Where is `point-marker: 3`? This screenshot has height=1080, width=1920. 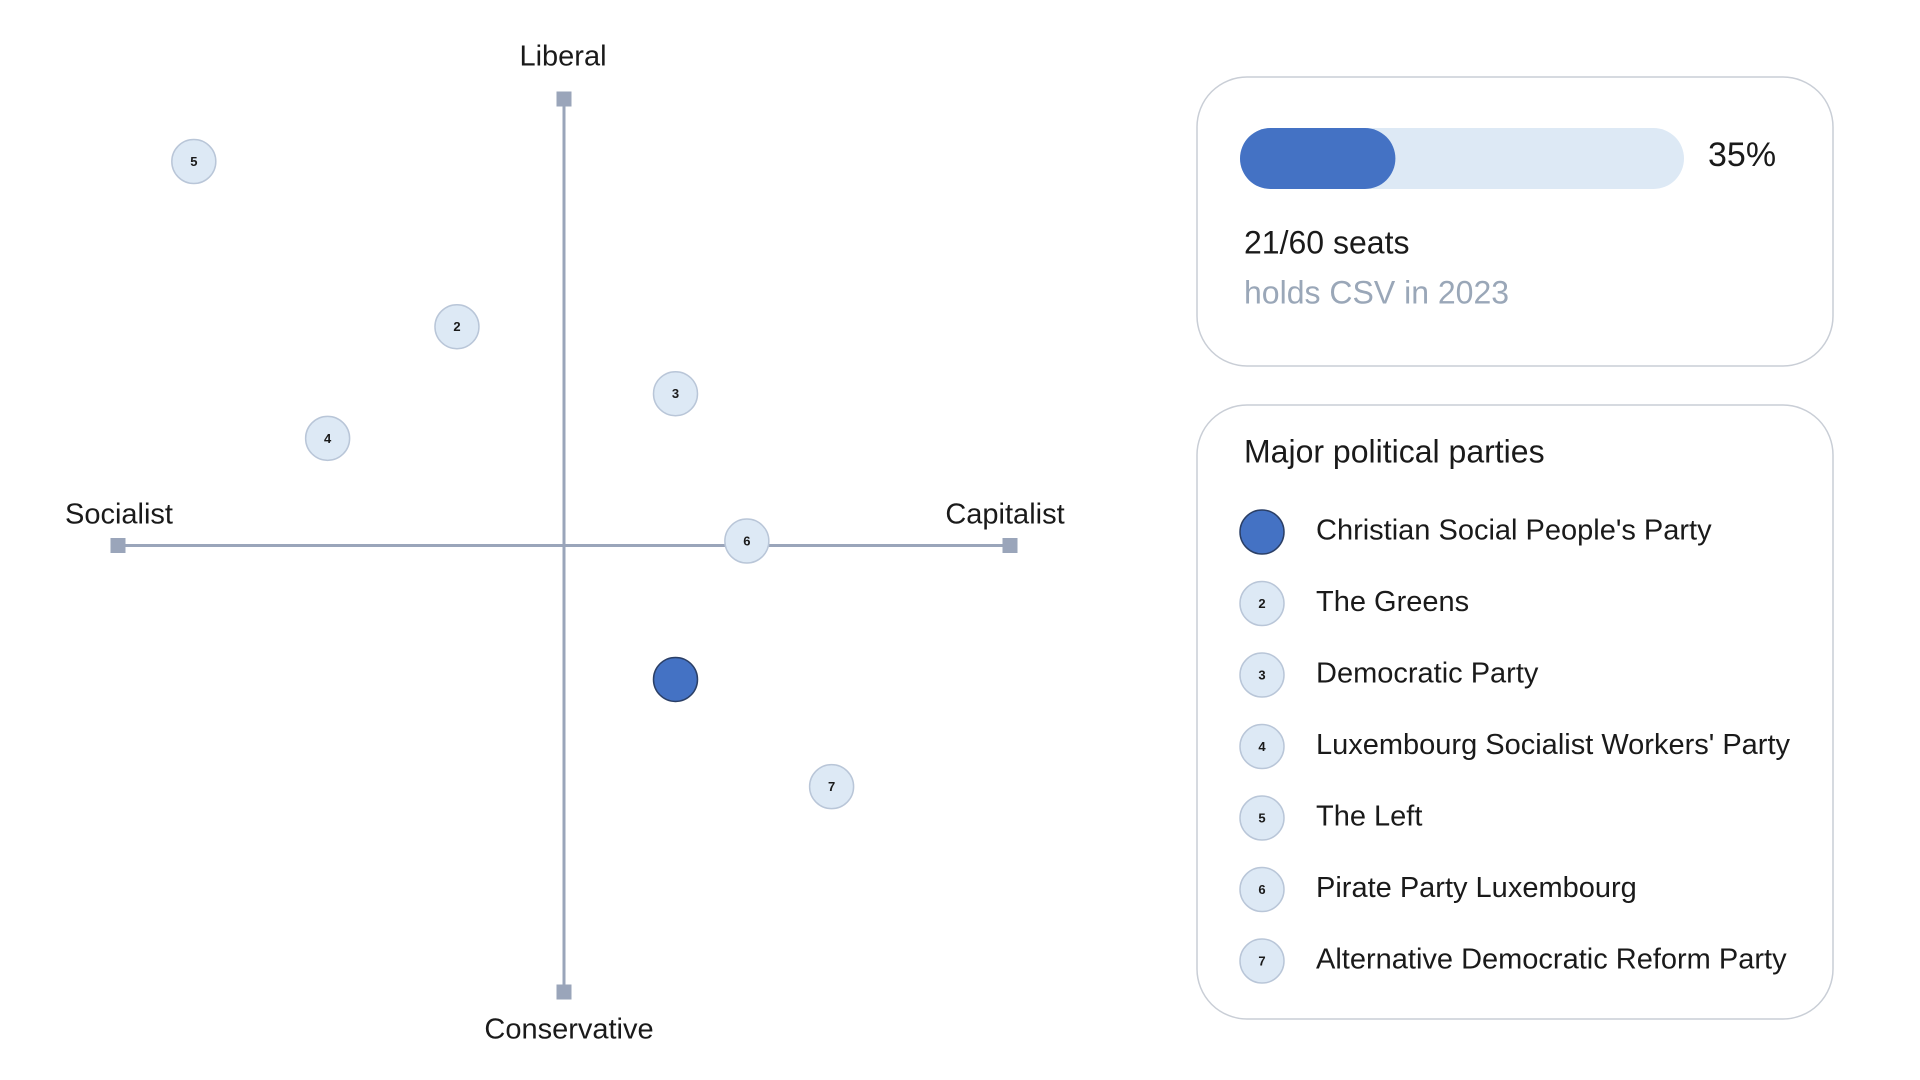
point-marker: 3 is located at coordinates (675, 393).